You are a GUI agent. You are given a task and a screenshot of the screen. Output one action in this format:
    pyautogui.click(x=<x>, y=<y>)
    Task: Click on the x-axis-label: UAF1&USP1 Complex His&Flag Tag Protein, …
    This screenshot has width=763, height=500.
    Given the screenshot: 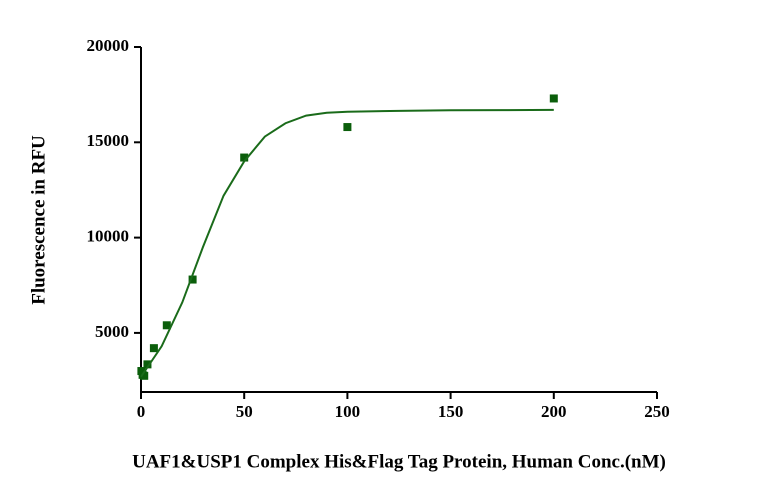 What is the action you would take?
    pyautogui.click(x=399, y=461)
    